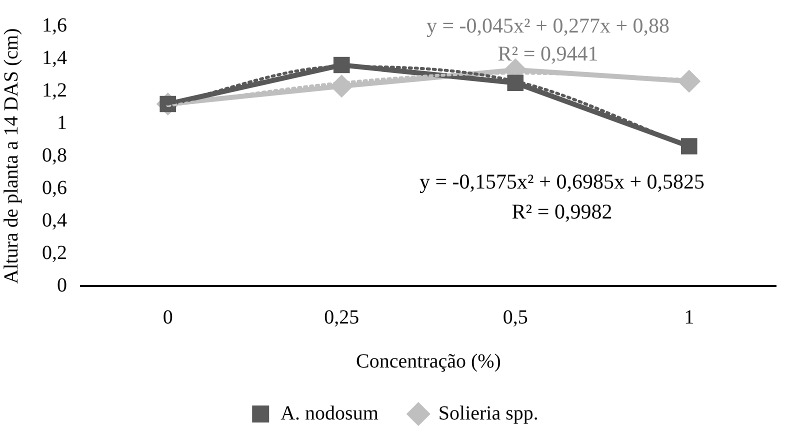 The width and height of the screenshot is (789, 434). I want to click on y-tick-label: 0,6, so click(54, 187).